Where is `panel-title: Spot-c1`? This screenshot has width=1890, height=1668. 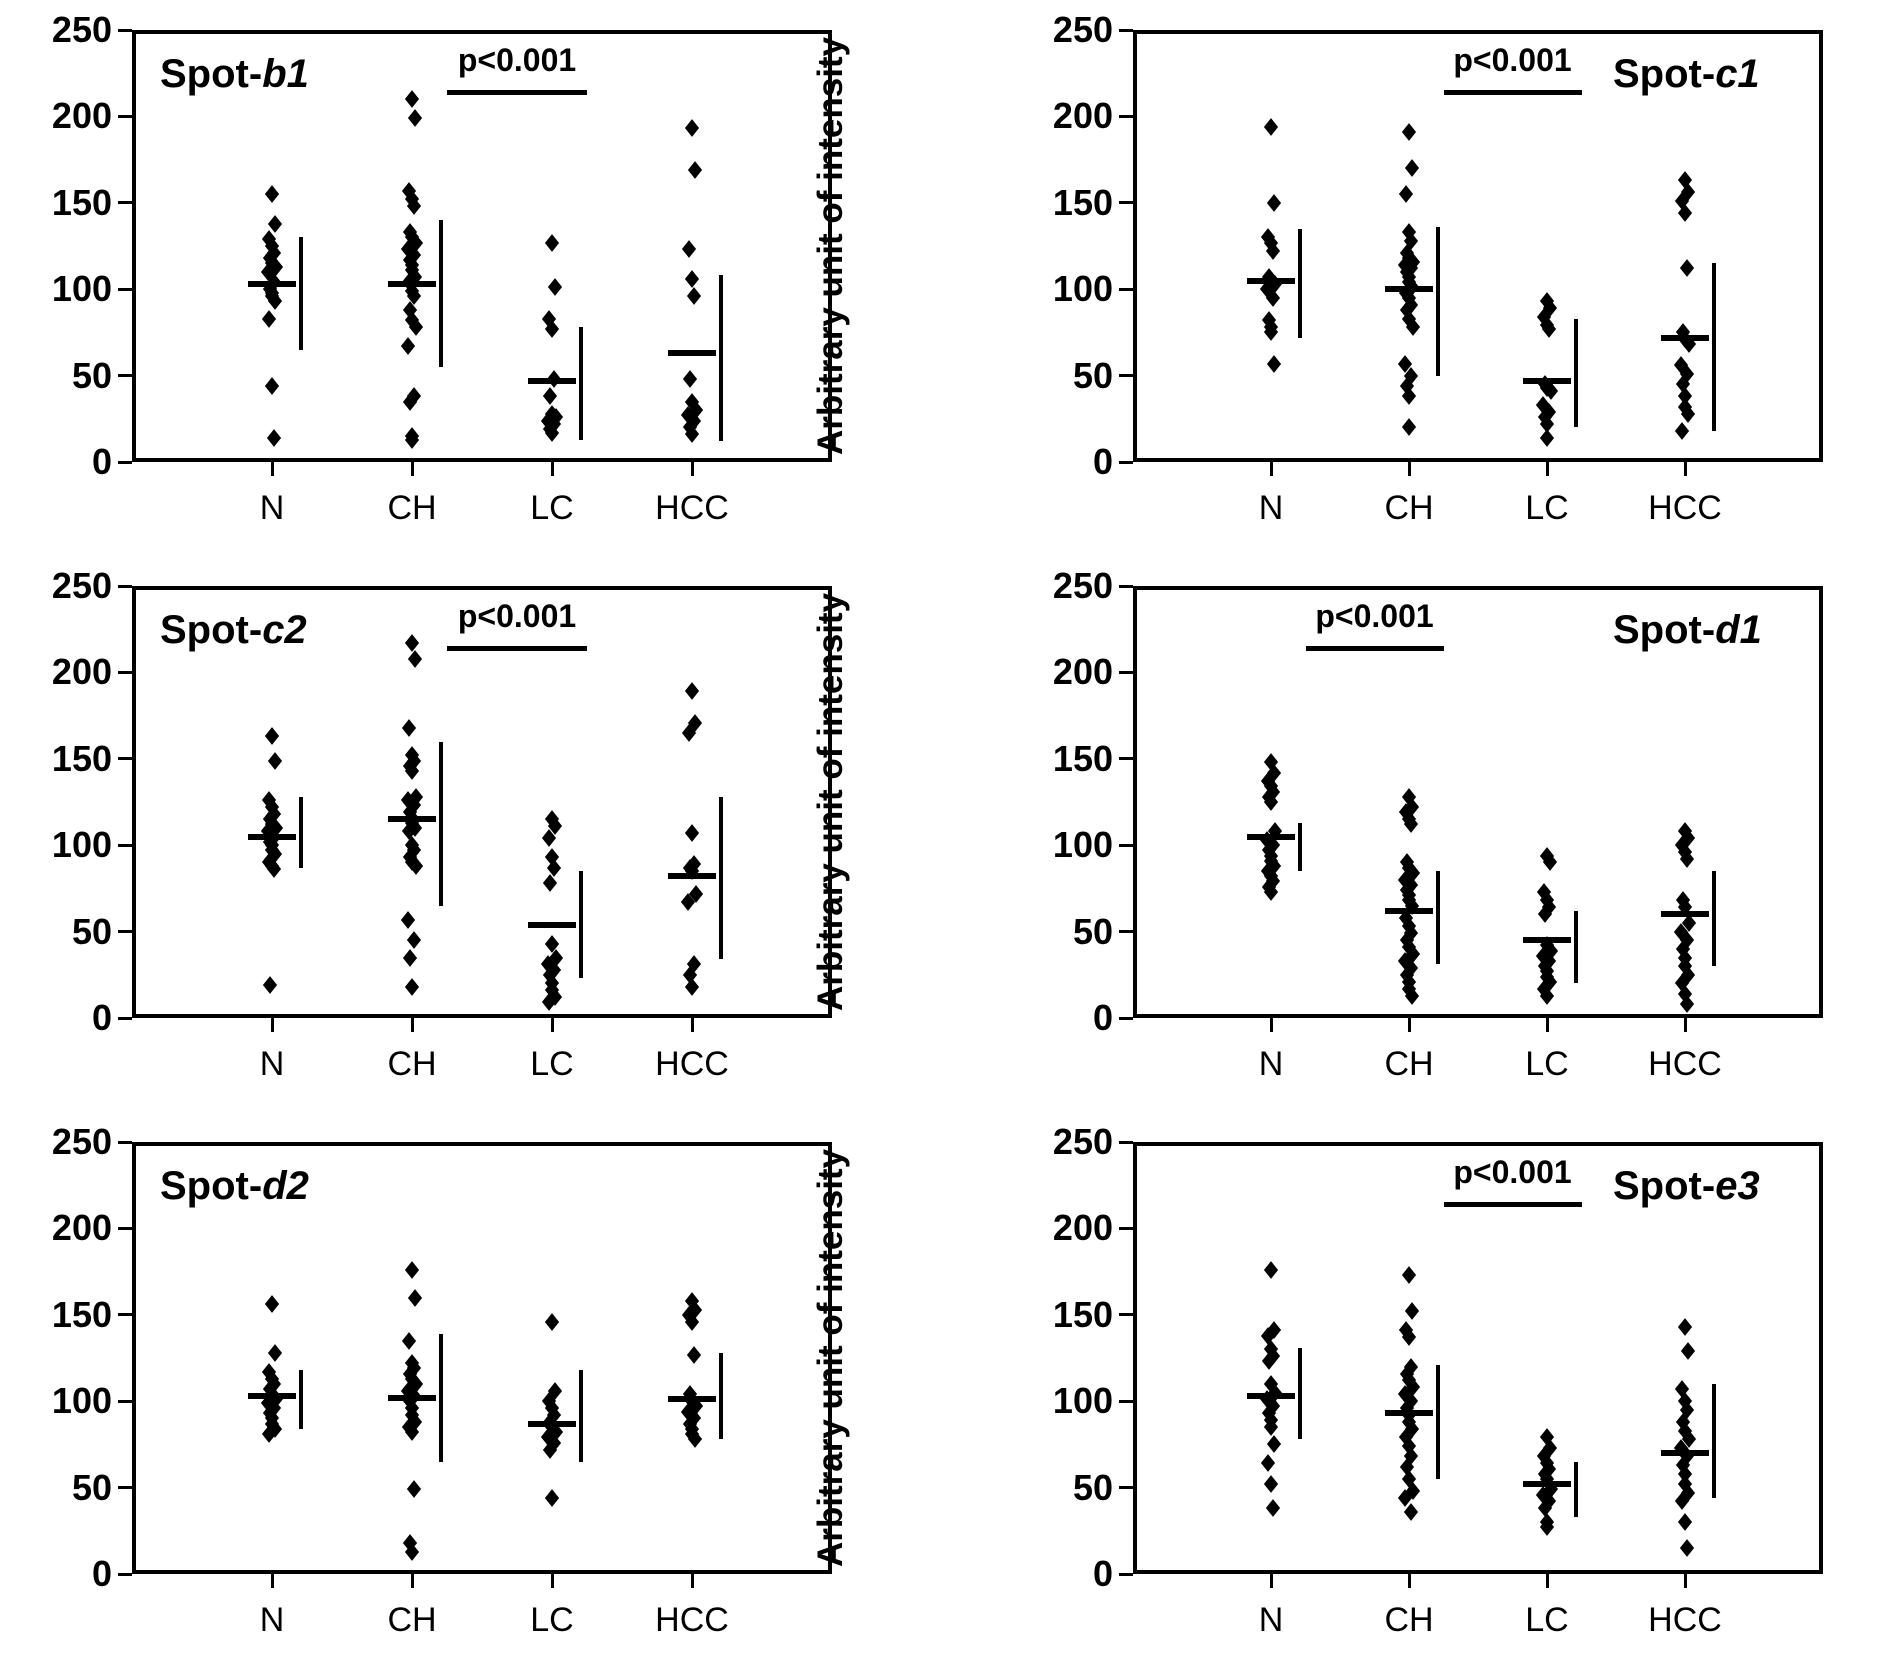
panel-title: Spot-c1 is located at coordinates (1686, 74).